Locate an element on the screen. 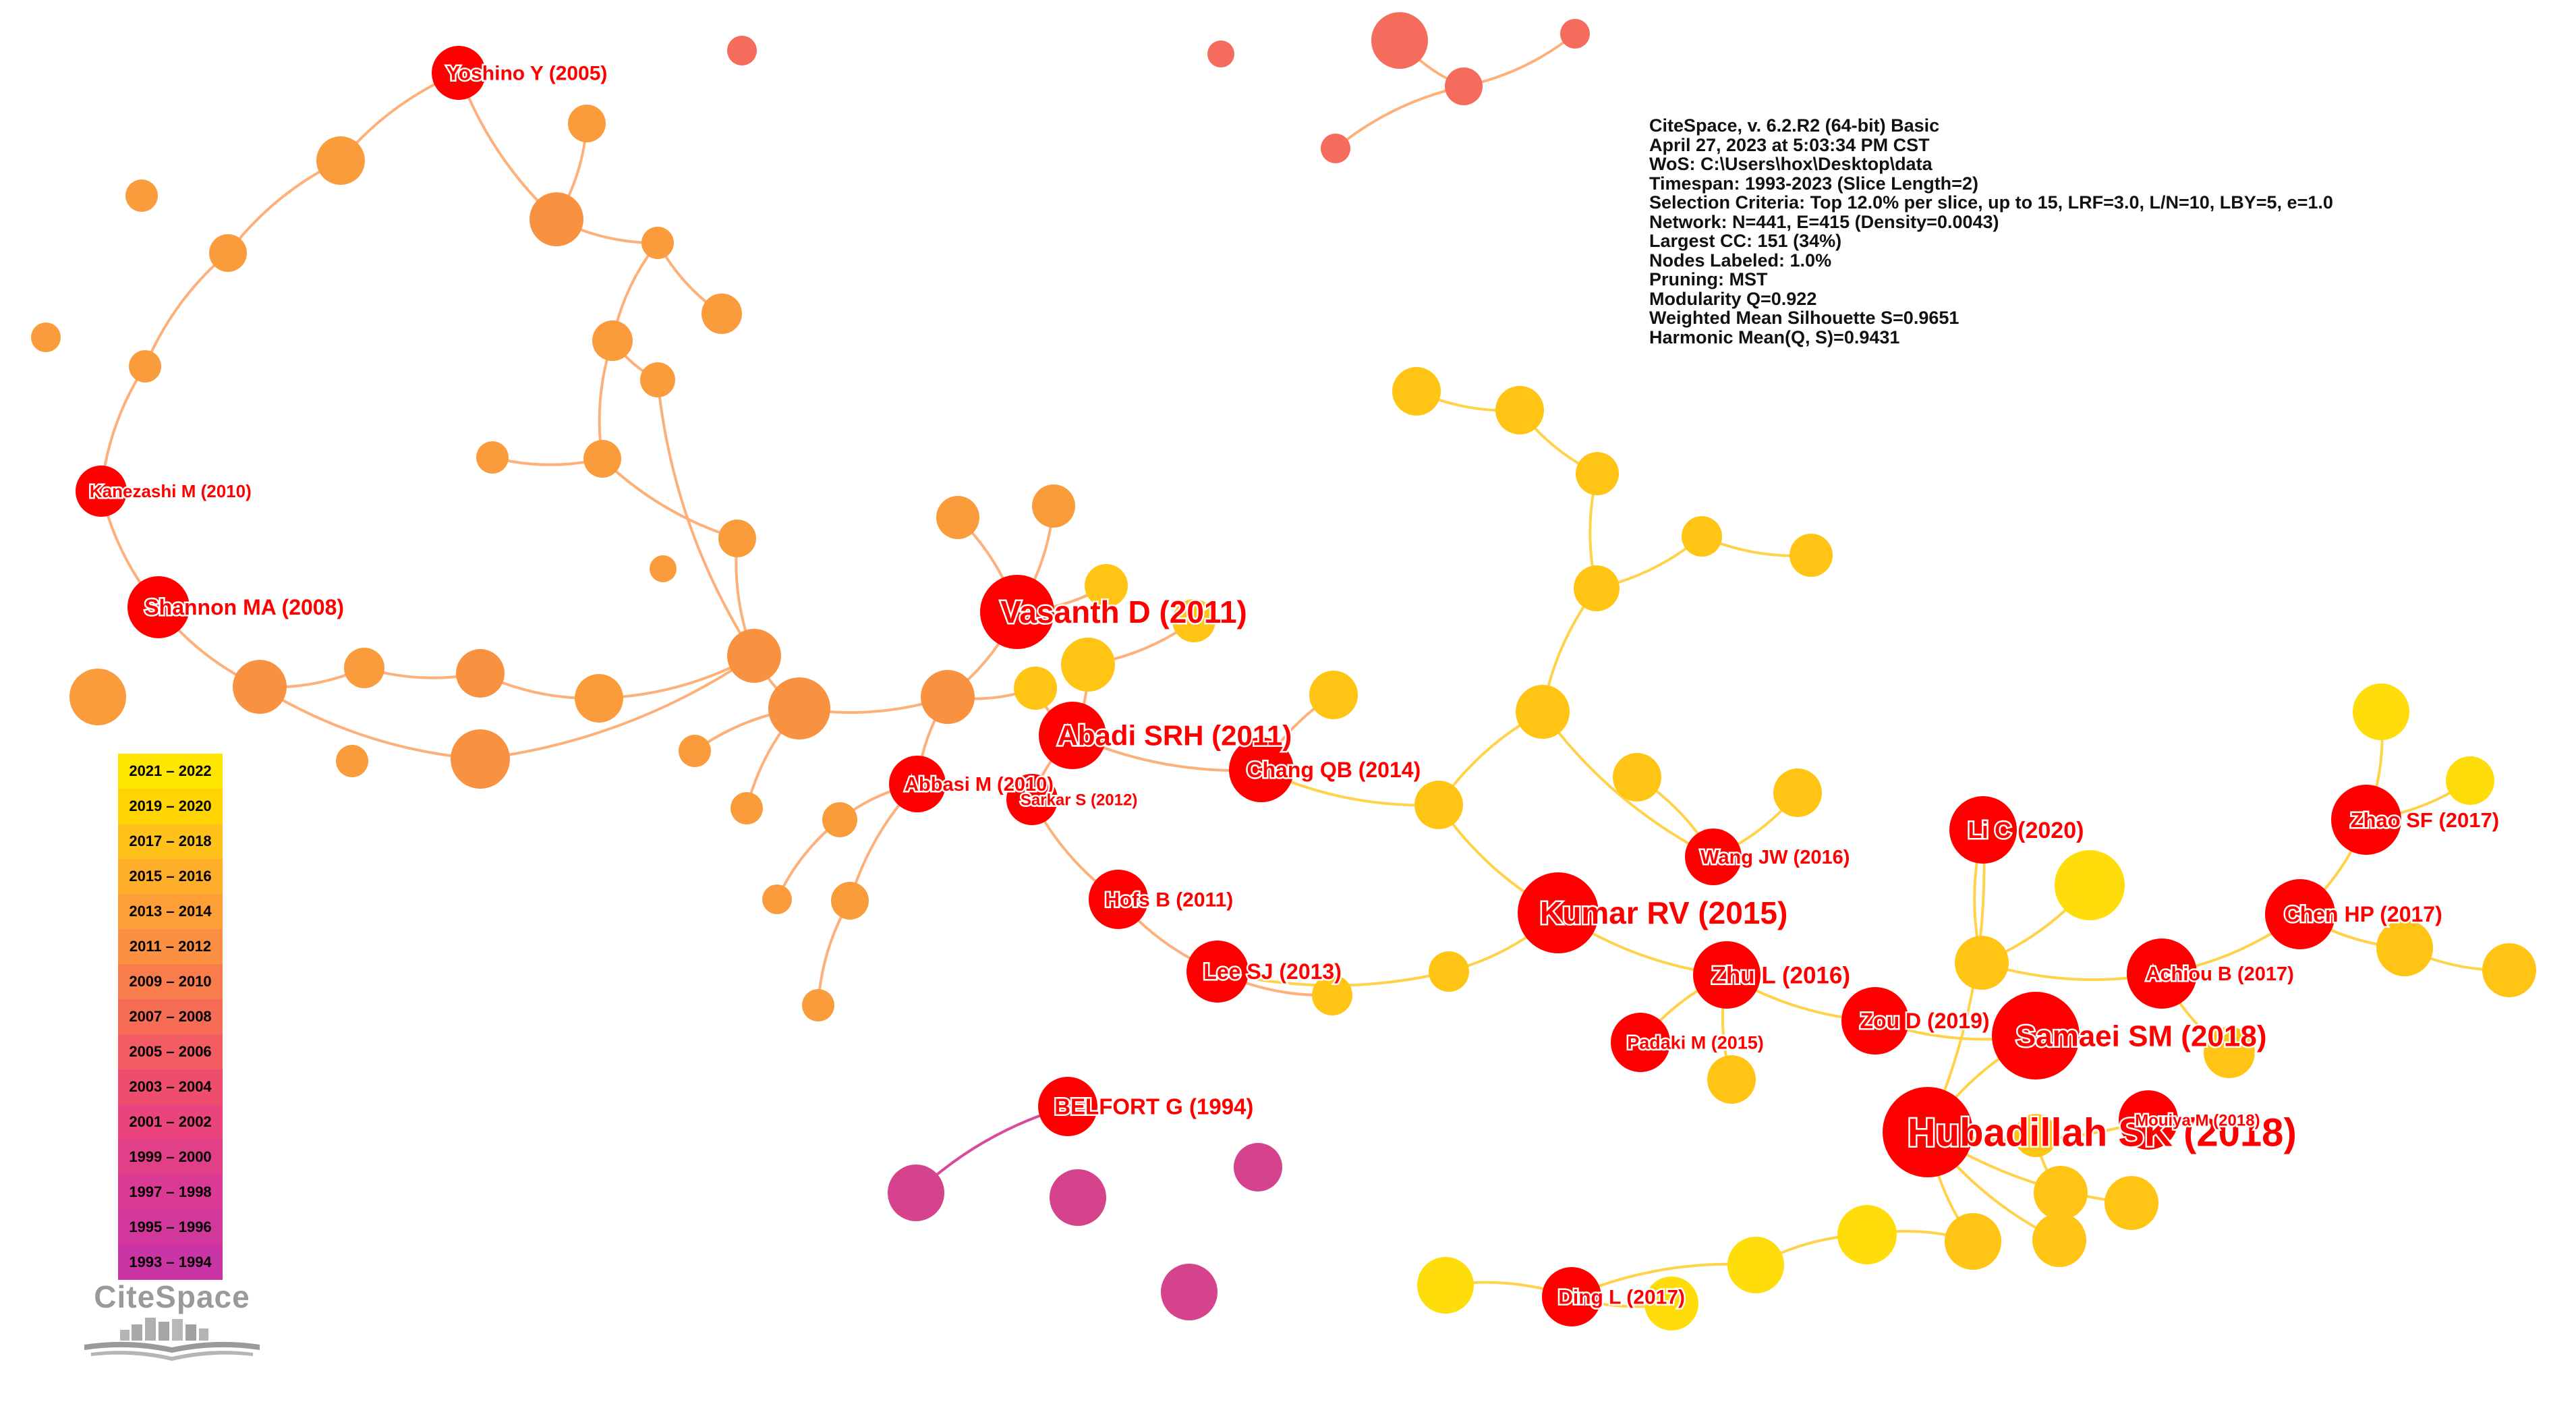 The image size is (2576, 1402). node-label: Shannon MA (2008) is located at coordinates (244, 607).